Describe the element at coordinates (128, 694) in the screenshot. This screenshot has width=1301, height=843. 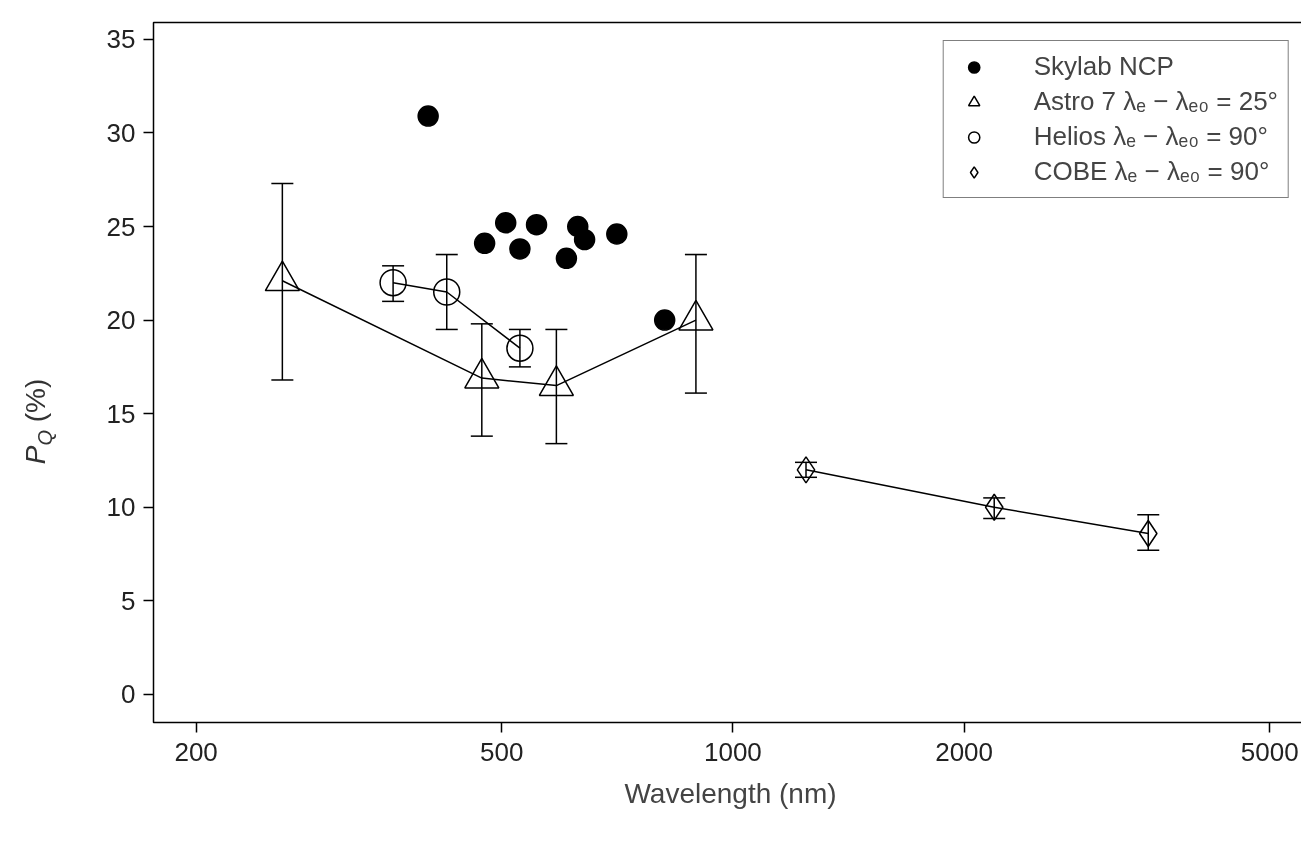
I see `y-tick-label: 0` at that location.